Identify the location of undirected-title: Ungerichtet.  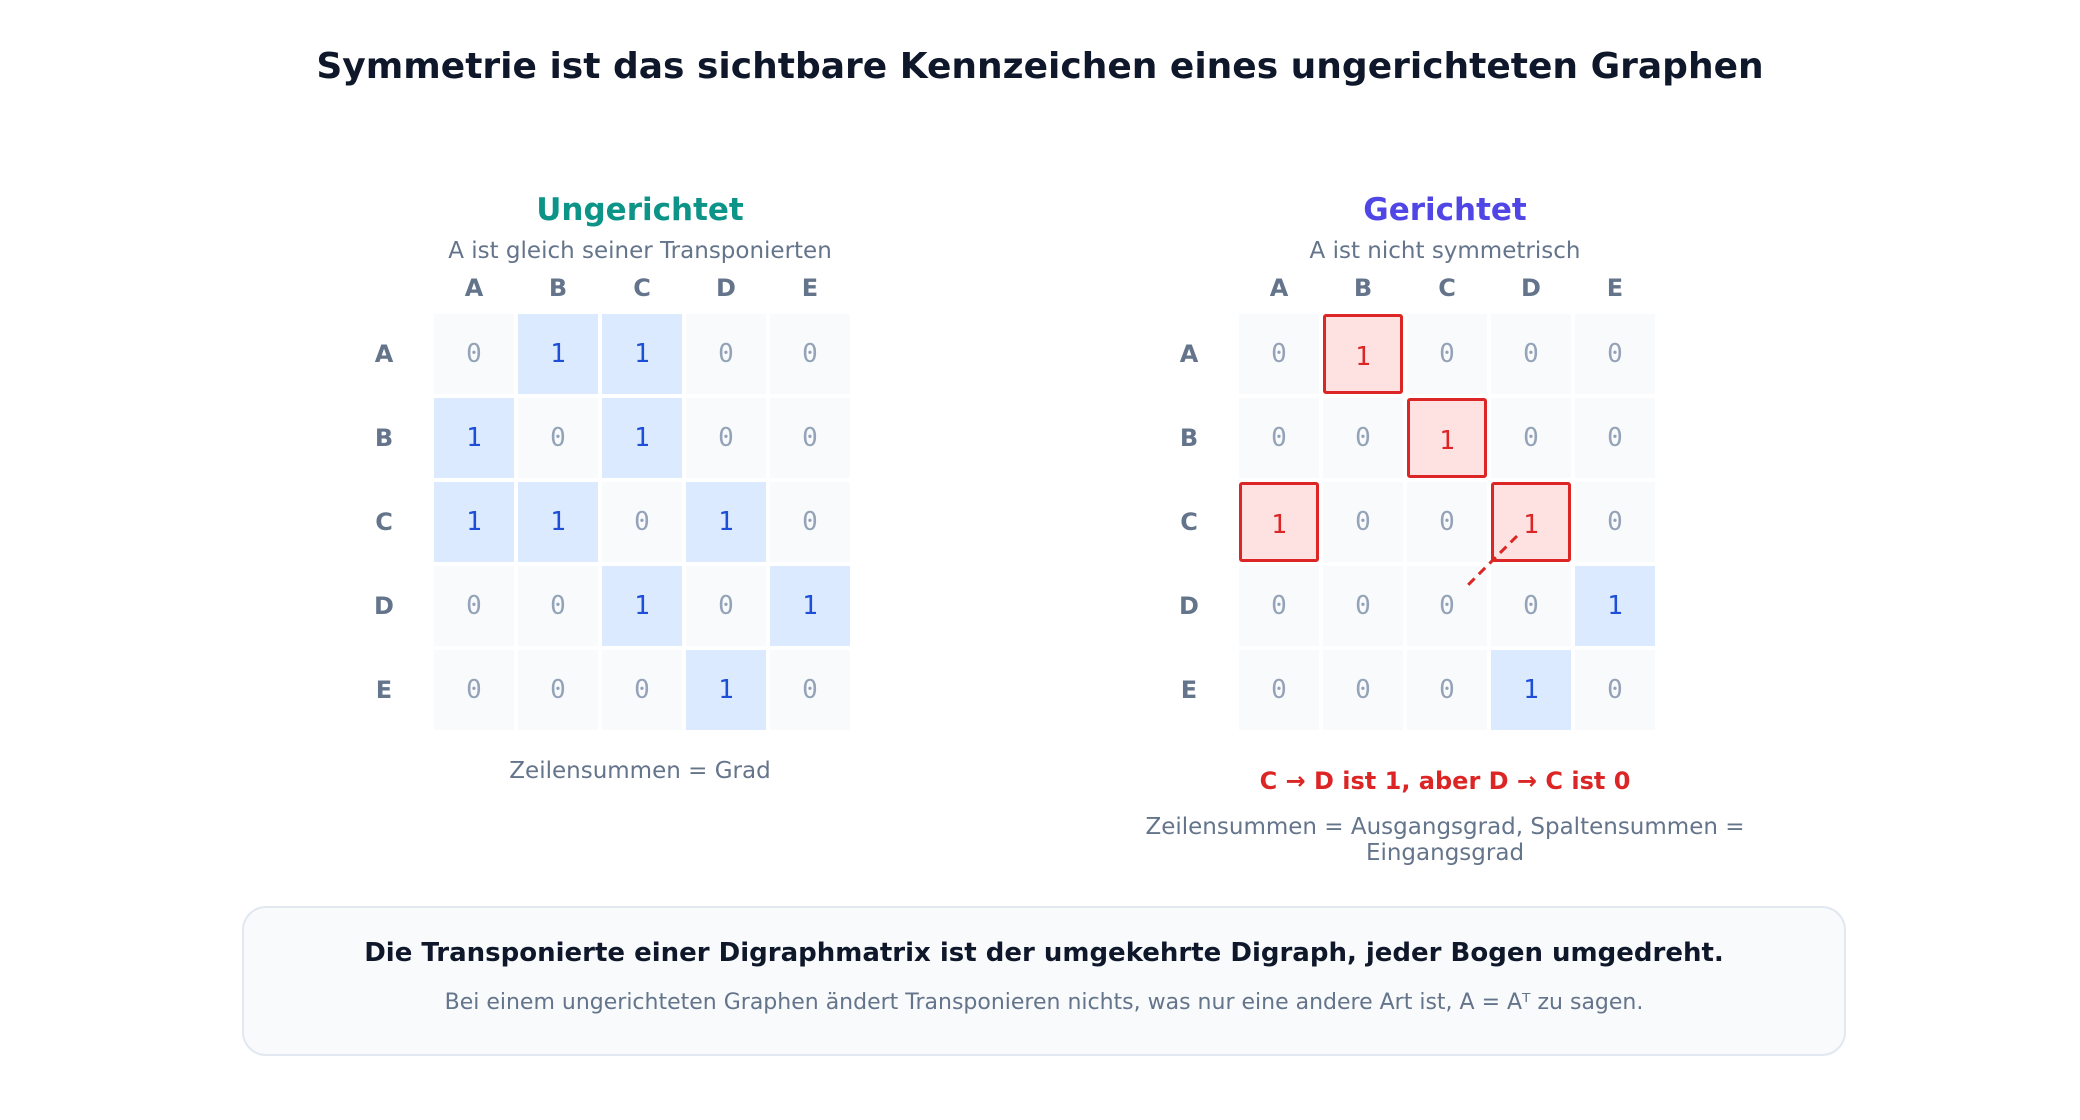
(640, 210).